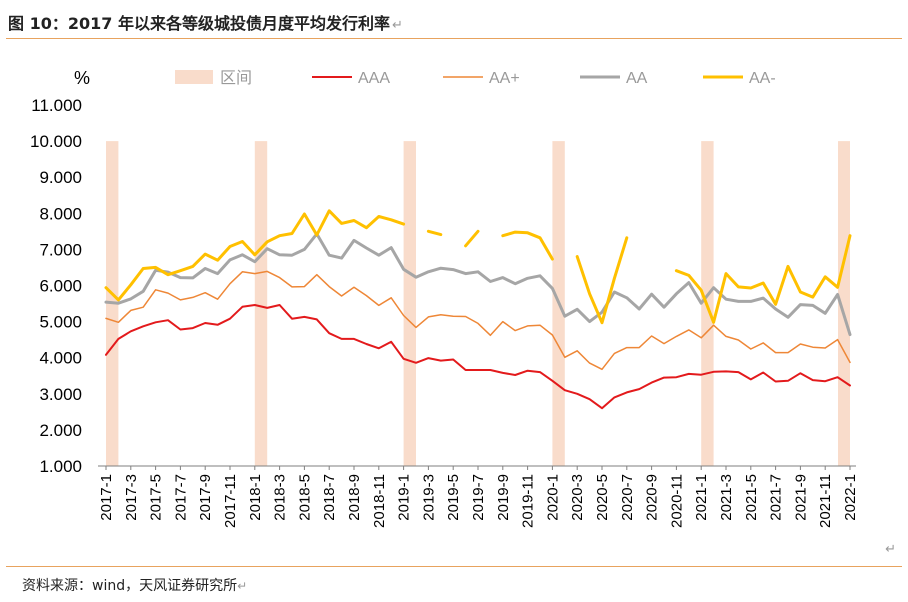 This screenshot has height=602, width=908. Describe the element at coordinates (602, 497) in the screenshot. I see `x-tick-label: 2020-5` at that location.